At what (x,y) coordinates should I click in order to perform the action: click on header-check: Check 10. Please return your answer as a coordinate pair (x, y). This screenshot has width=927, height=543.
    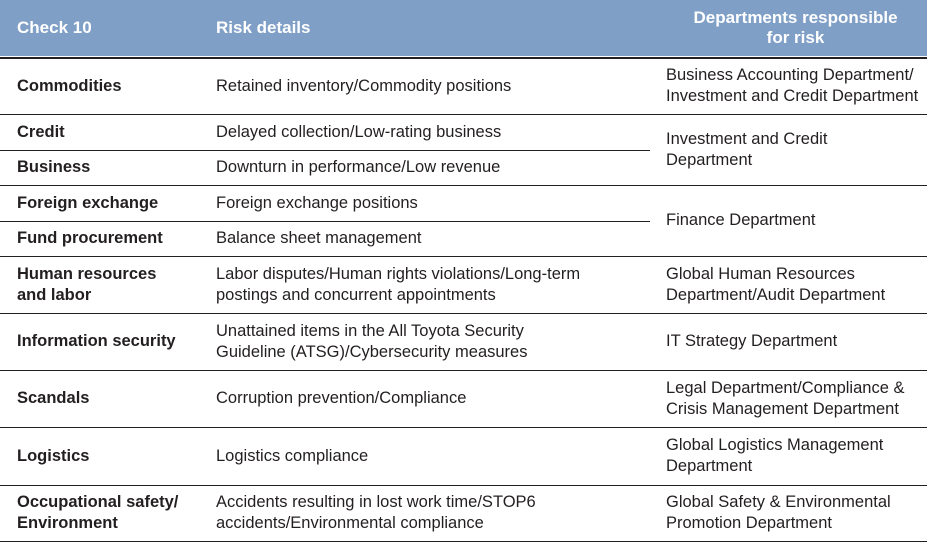
    Looking at the image, I should click on (54, 27).